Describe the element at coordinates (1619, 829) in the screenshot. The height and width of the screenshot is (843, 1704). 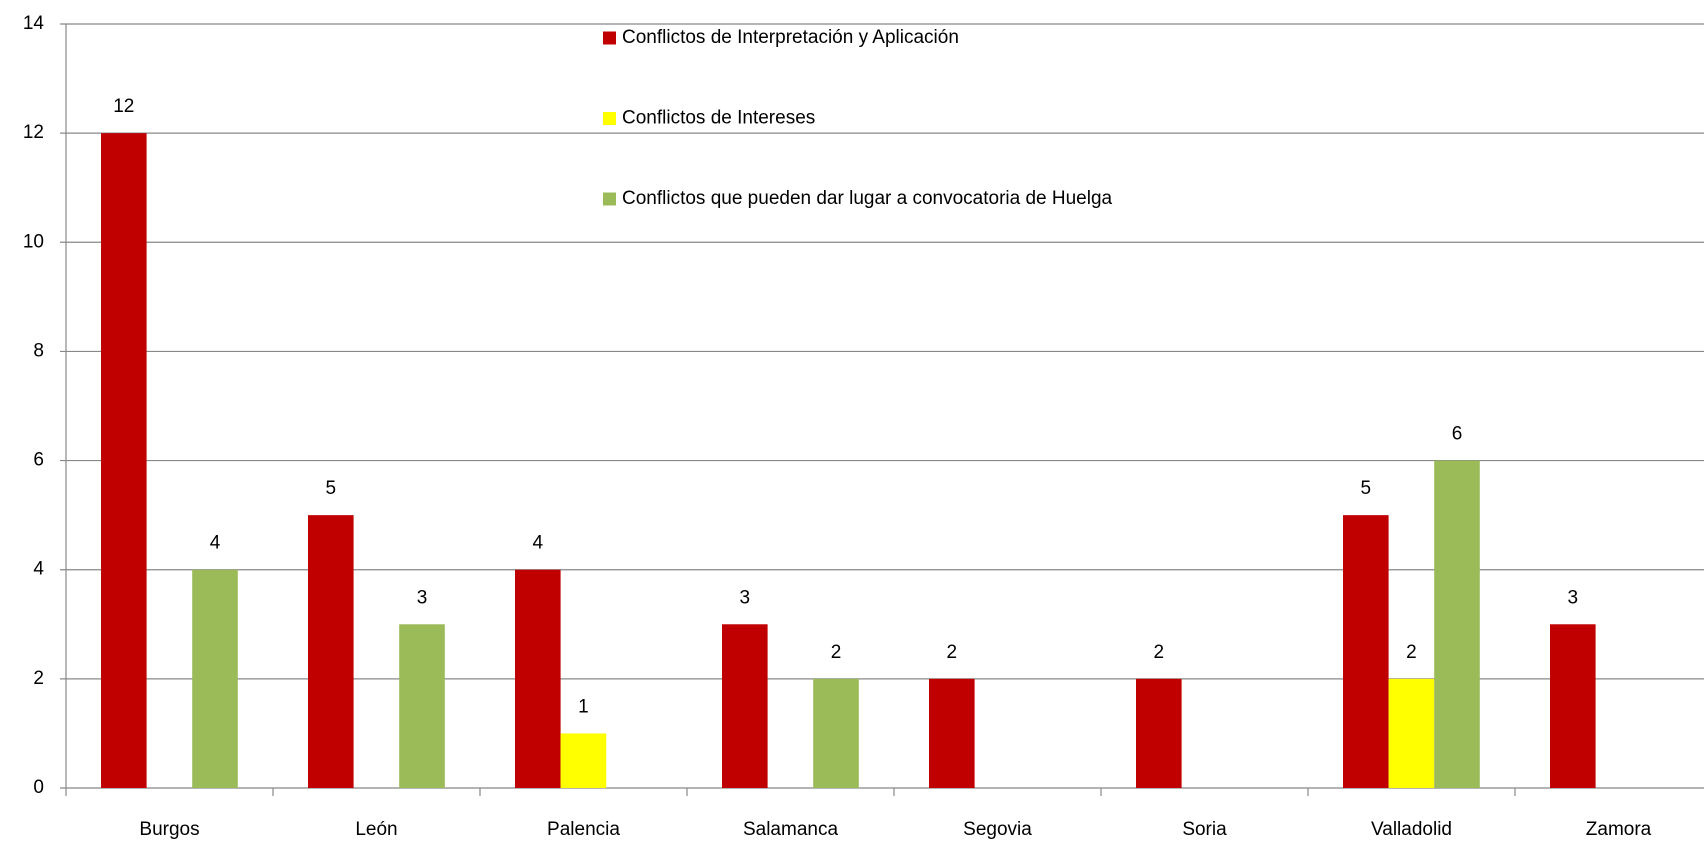
I see `x-tick-label: Zamora` at that location.